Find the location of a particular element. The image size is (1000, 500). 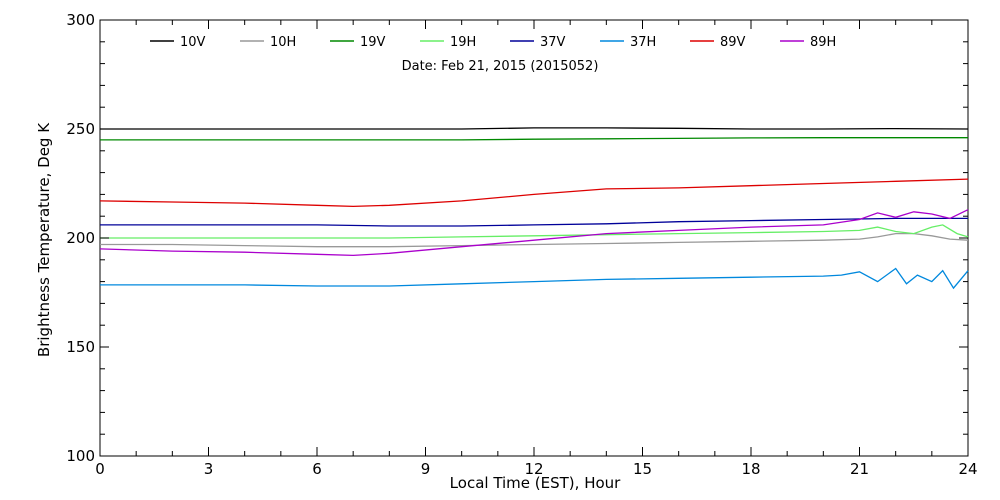

series-line-37v is located at coordinates (534, 222).